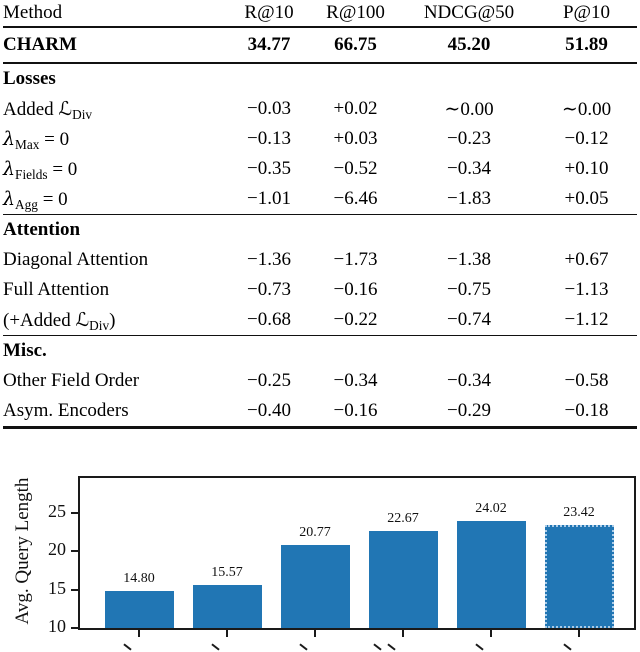 This screenshot has width=640, height=652. What do you see at coordinates (269, 289) in the screenshot?
I see `metric-cell: −0.73` at bounding box center [269, 289].